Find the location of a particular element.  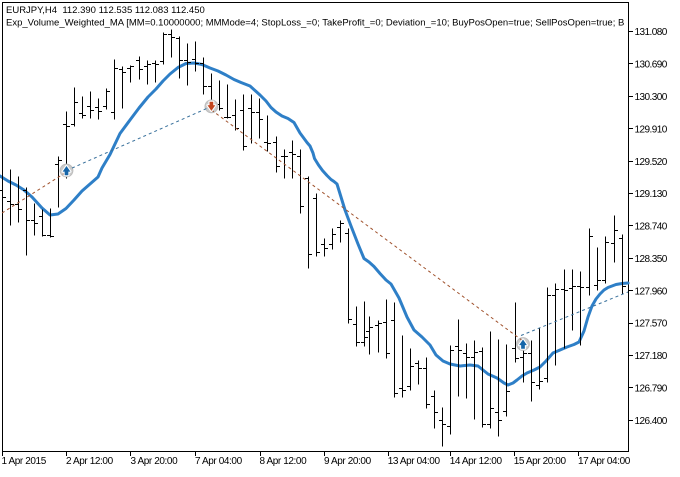

svg-text: 2 Apr 12:00 is located at coordinates (90, 461).